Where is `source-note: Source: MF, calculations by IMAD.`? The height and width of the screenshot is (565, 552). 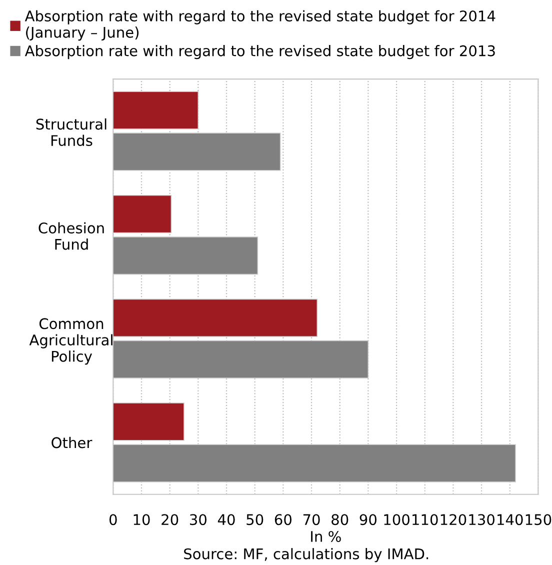
source-note: Source: MF, calculations by IMAD. is located at coordinates (306, 555).